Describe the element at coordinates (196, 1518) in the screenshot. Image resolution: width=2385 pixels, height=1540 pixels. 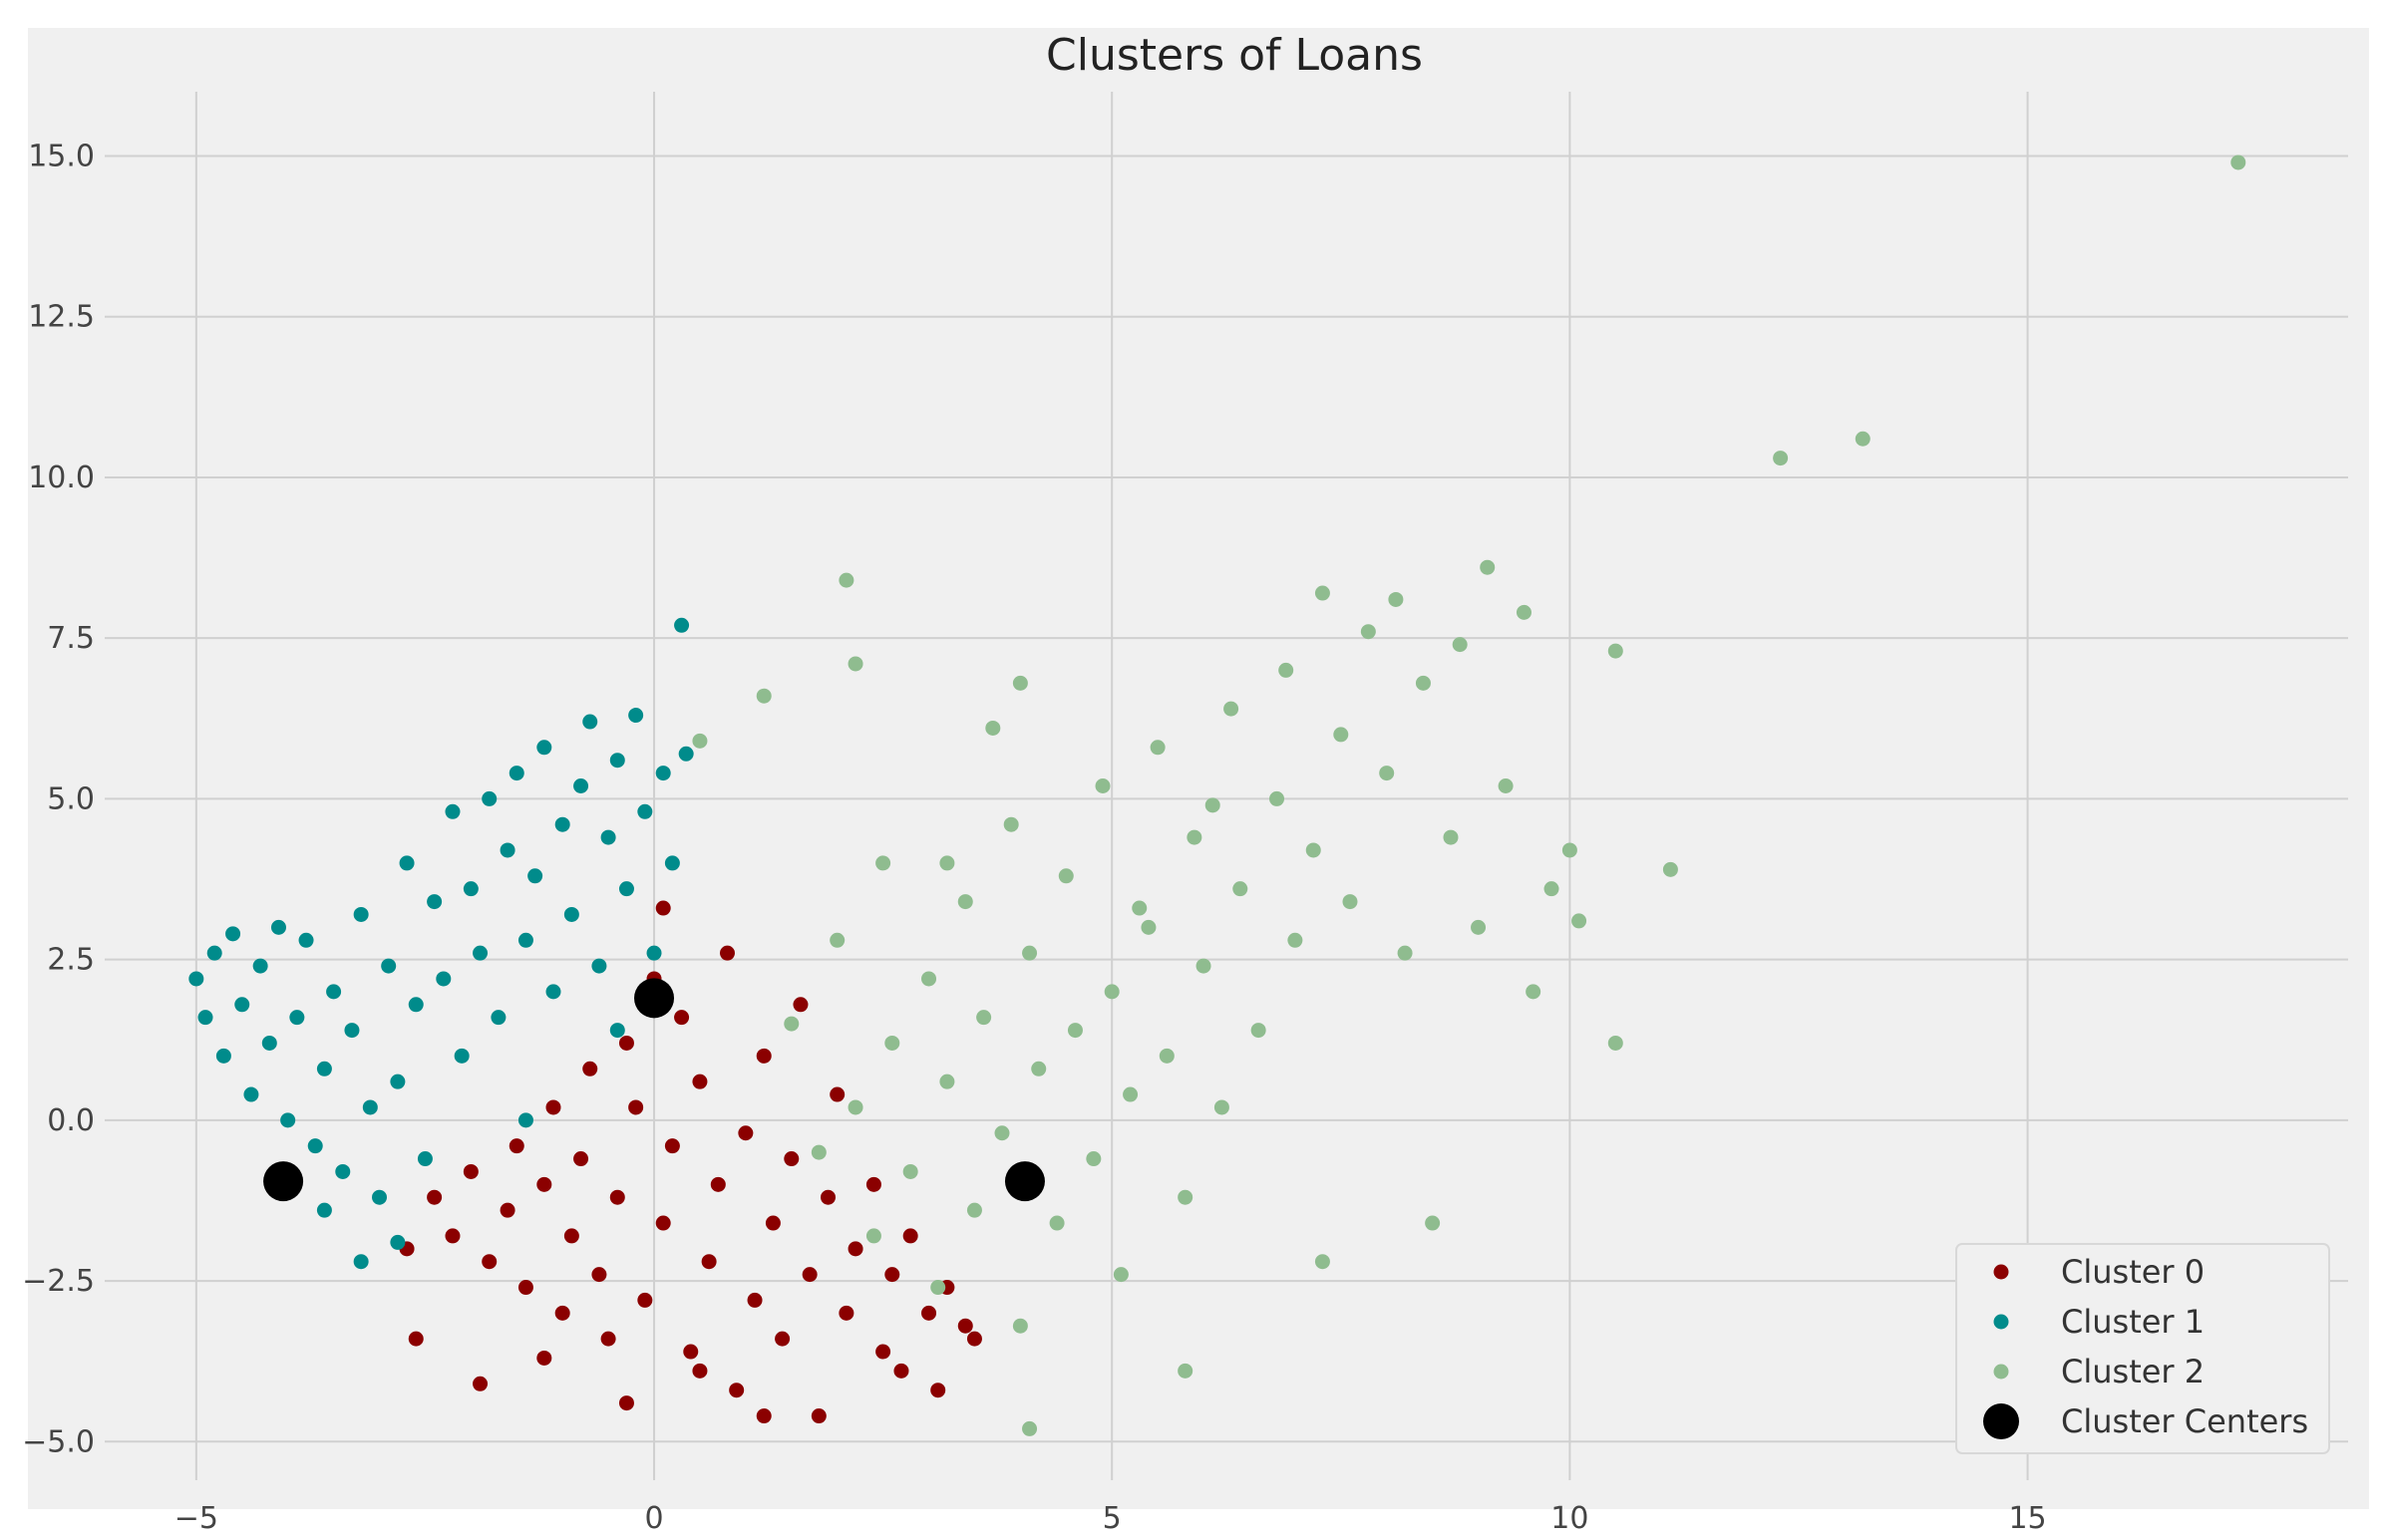
I see `x-tick-label: −5` at that location.